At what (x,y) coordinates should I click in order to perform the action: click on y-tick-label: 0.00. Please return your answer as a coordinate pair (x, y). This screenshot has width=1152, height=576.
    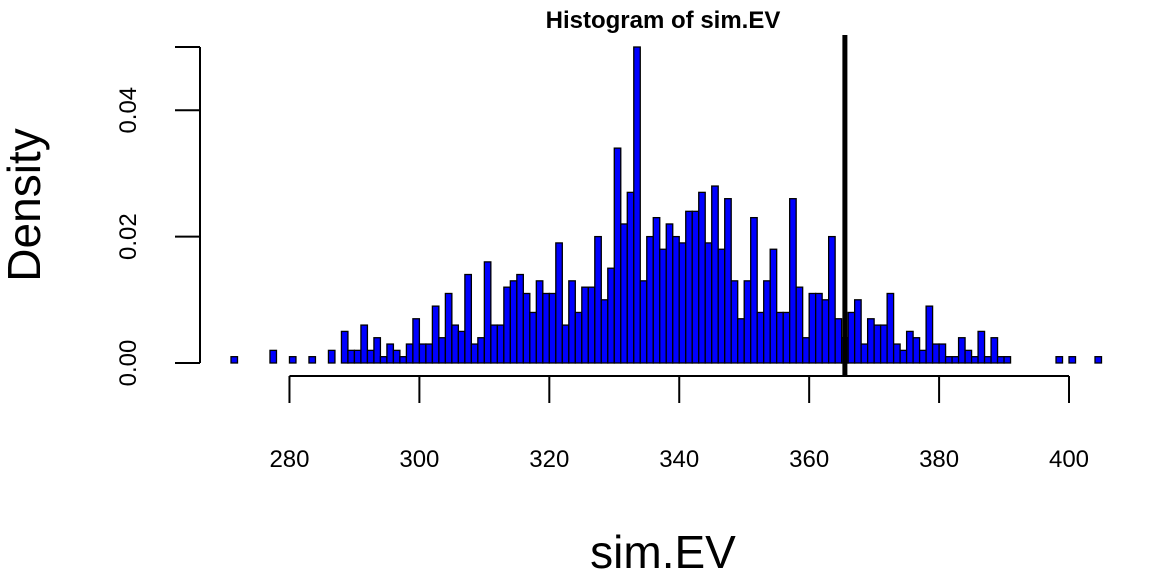
    Looking at the image, I should click on (128, 363).